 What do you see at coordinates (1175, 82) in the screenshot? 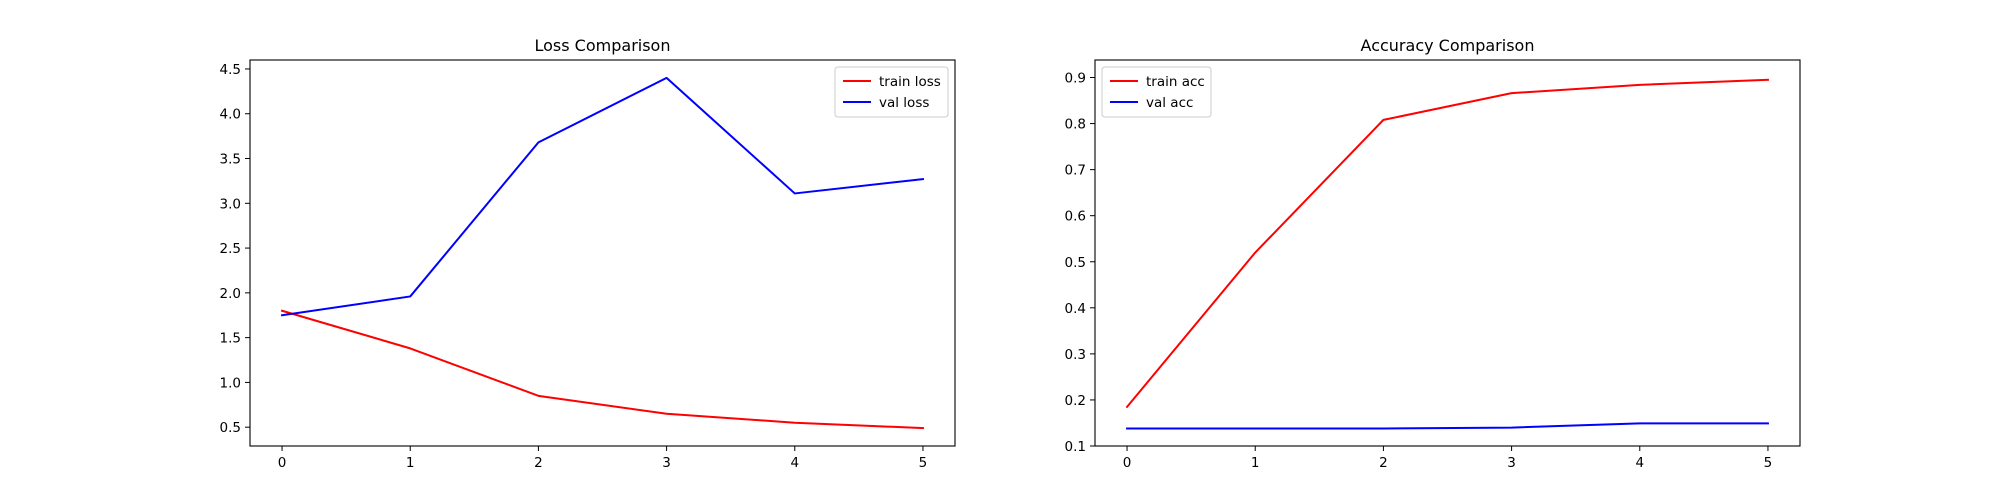
I see `legend-label: train acc` at bounding box center [1175, 82].